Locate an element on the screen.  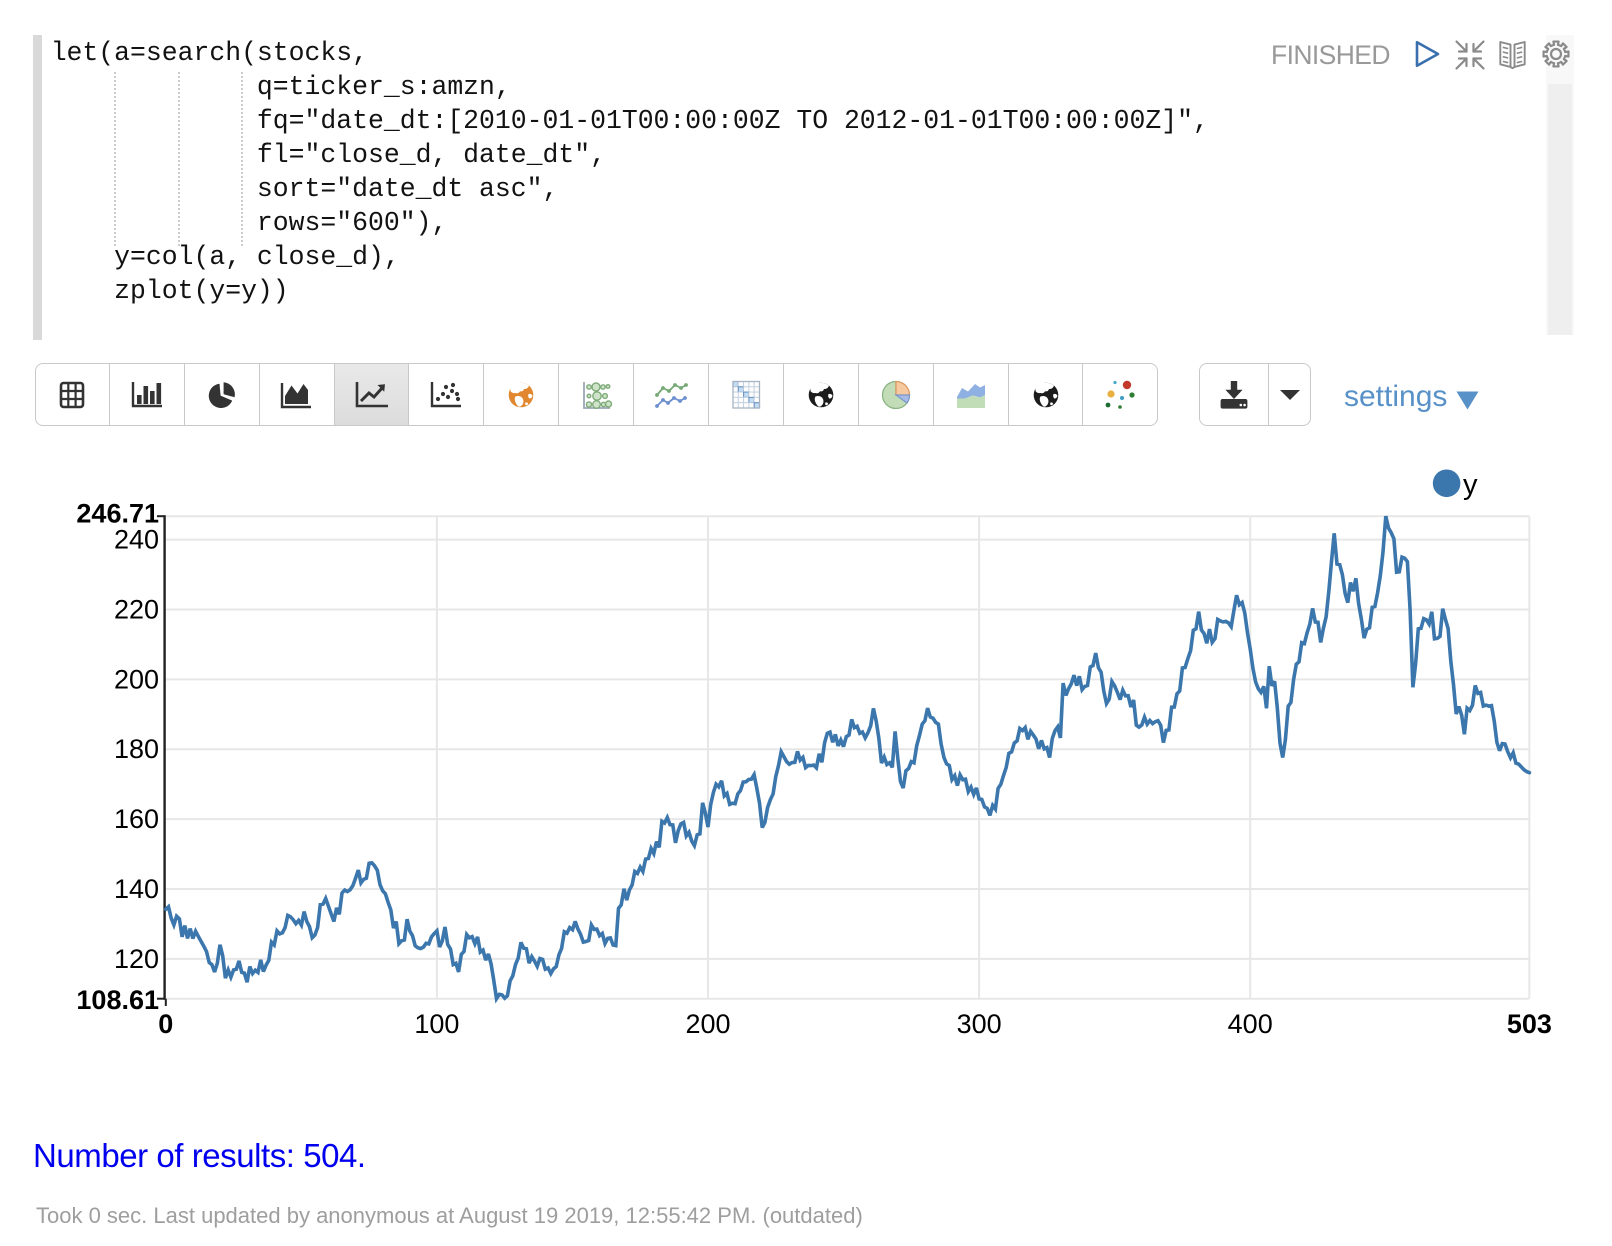
svg-text: 400 is located at coordinates (1250, 1024).